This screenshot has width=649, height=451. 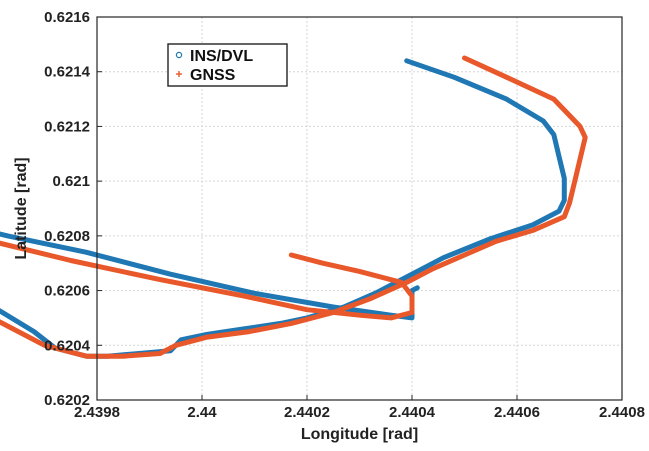 What do you see at coordinates (67, 345) in the screenshot?
I see `y-tick-label: 0.6204` at bounding box center [67, 345].